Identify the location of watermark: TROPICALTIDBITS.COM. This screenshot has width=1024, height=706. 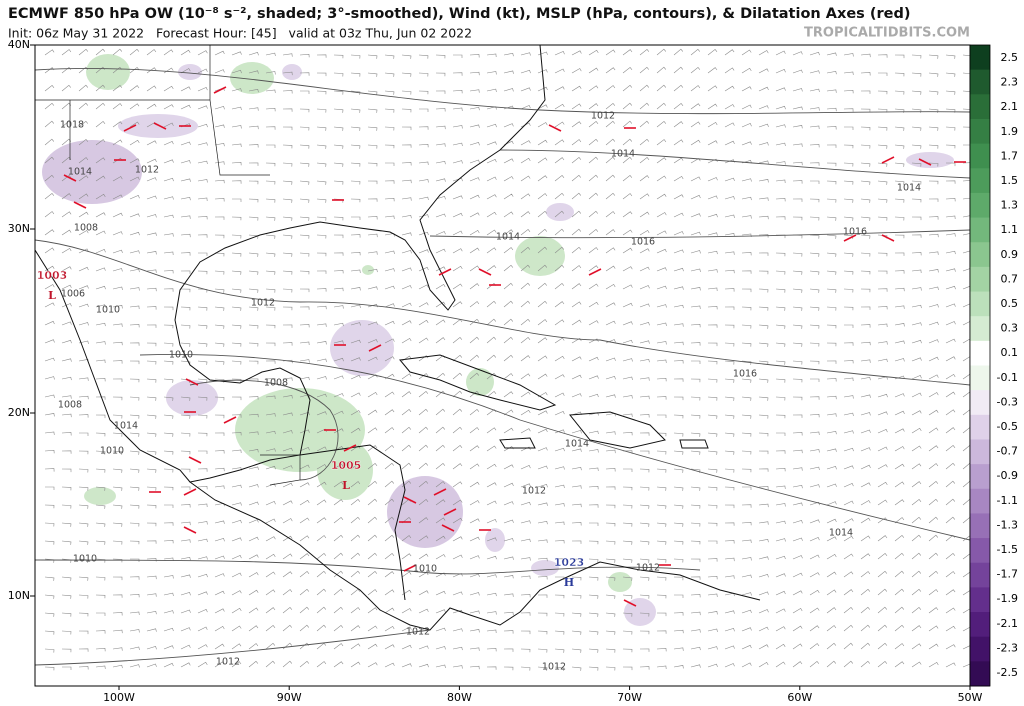
(887, 33).